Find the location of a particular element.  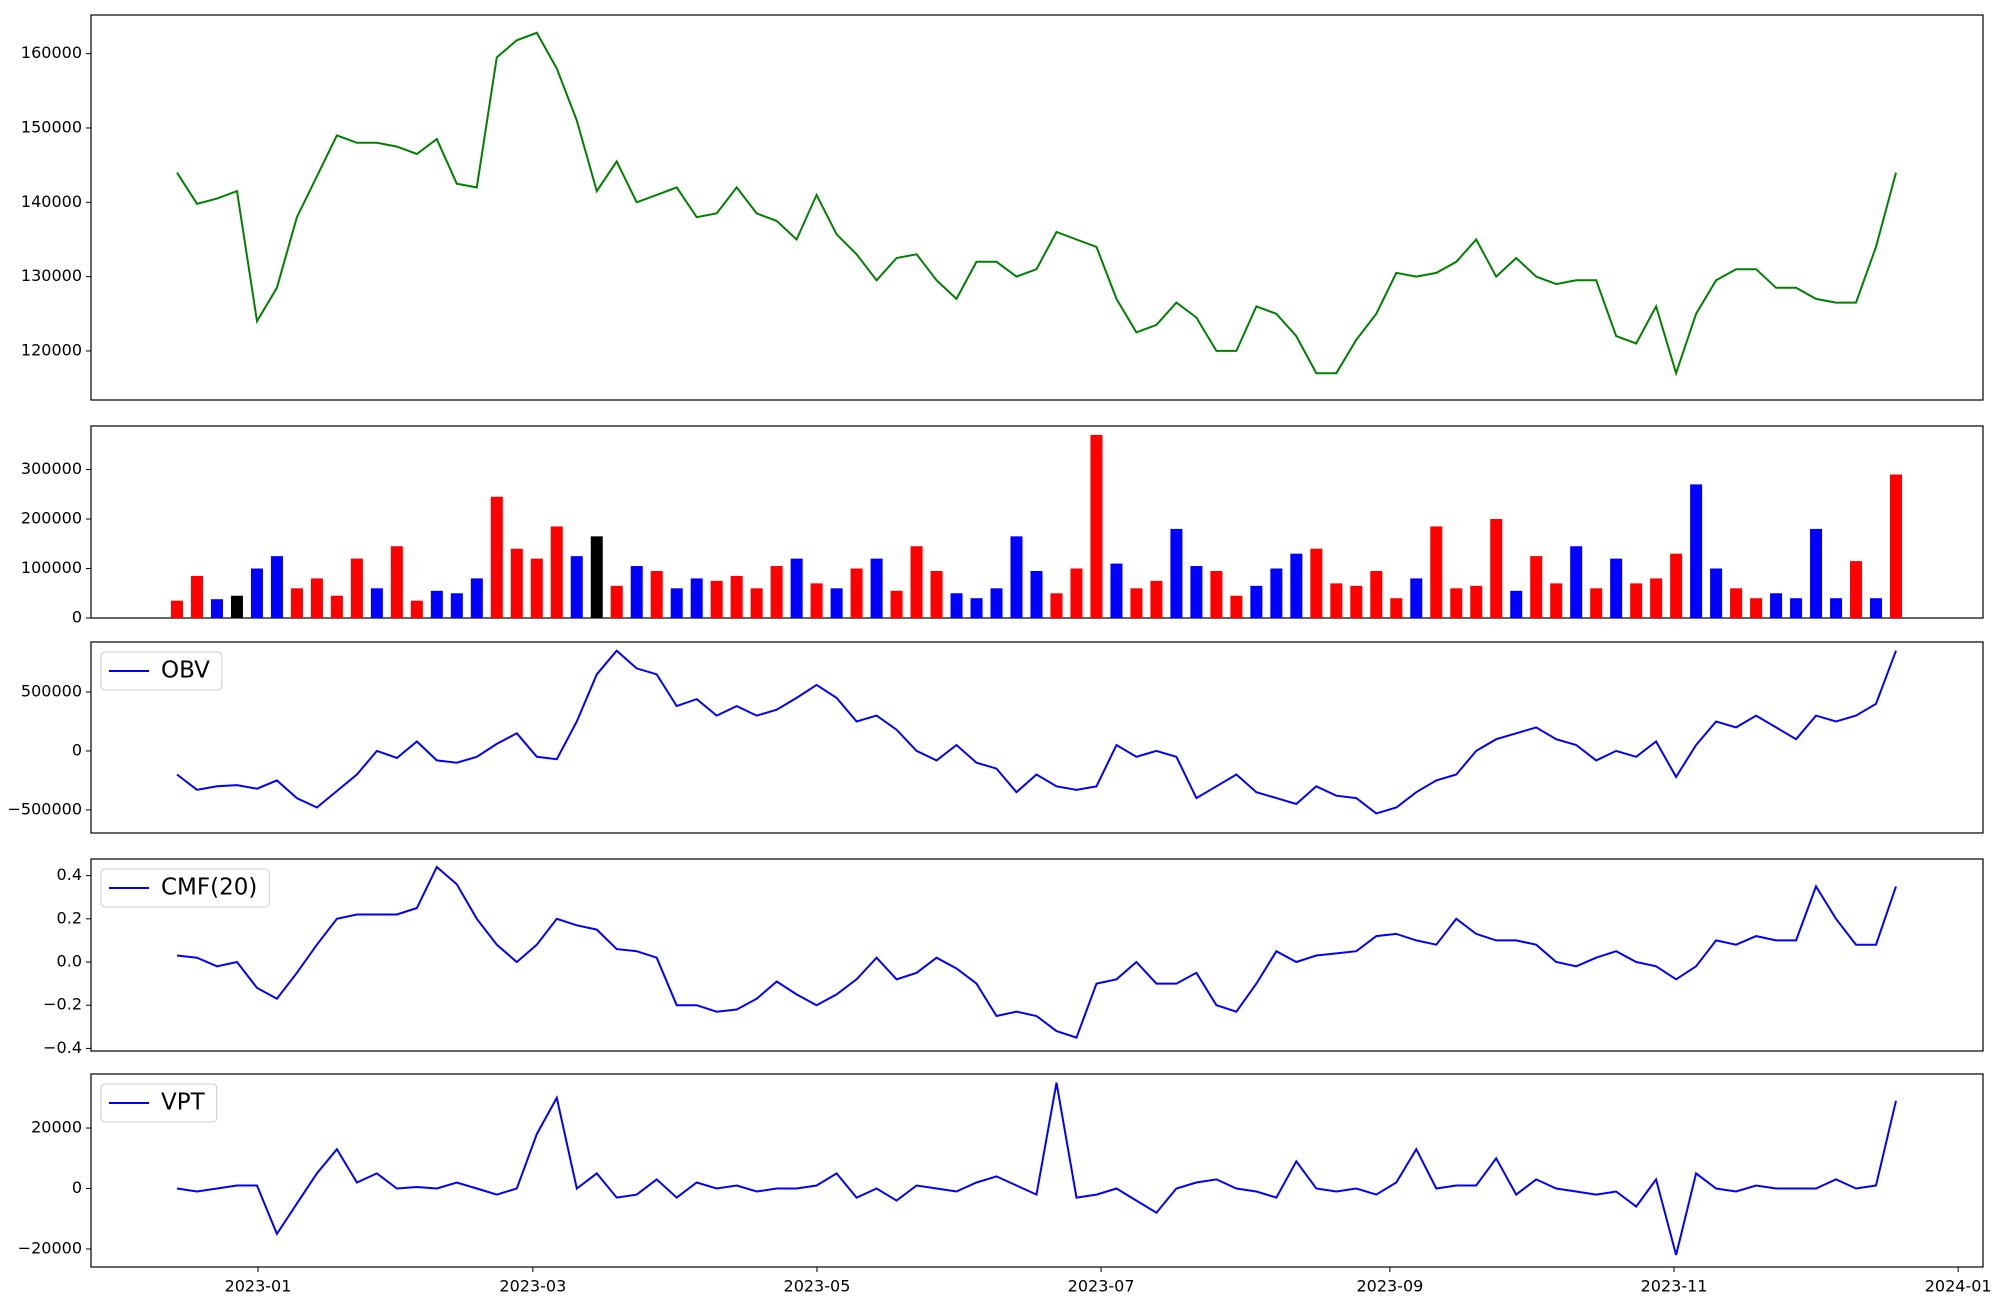

y-tick-label: 130000 is located at coordinates (51, 275).